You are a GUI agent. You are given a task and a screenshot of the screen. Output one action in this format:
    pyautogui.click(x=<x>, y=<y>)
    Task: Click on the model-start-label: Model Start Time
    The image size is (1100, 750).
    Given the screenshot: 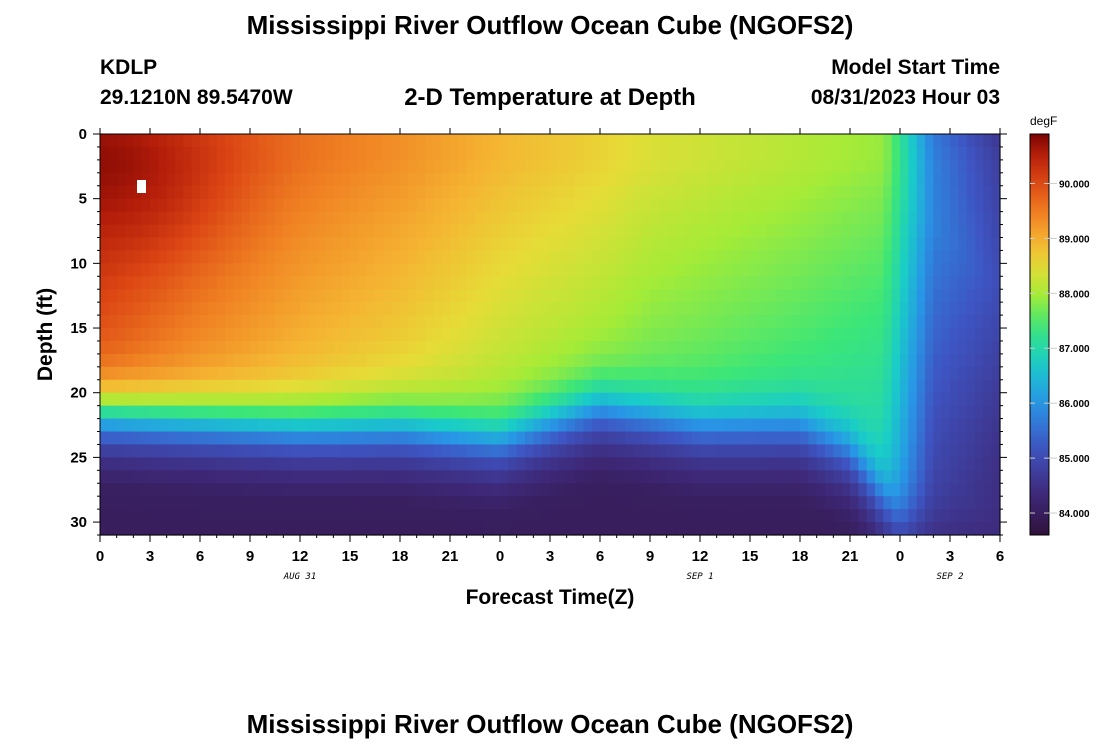 What is the action you would take?
    pyautogui.click(x=915, y=67)
    